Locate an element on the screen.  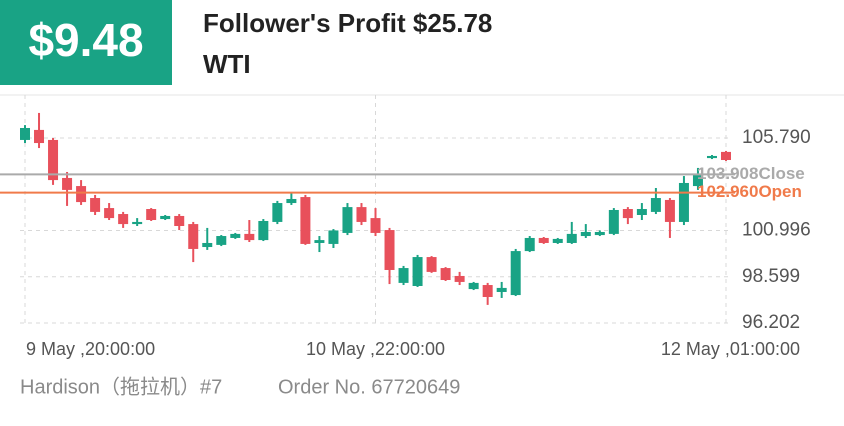
reference-label: 103.908Close is located at coordinates (751, 173).